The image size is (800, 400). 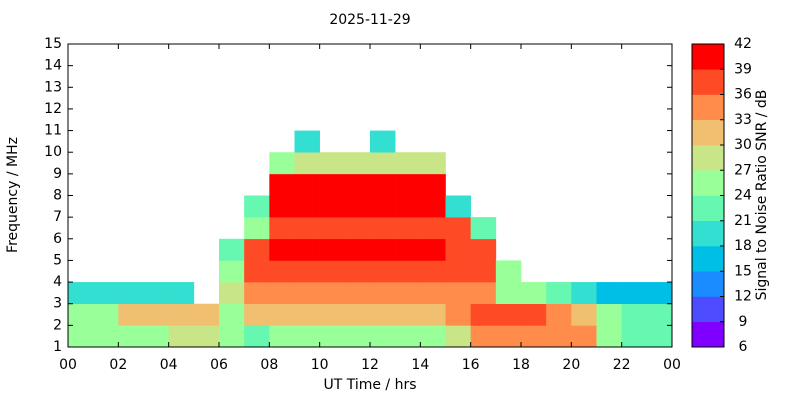 What do you see at coordinates (622, 365) in the screenshot?
I see `x-tick-label: 22` at bounding box center [622, 365].